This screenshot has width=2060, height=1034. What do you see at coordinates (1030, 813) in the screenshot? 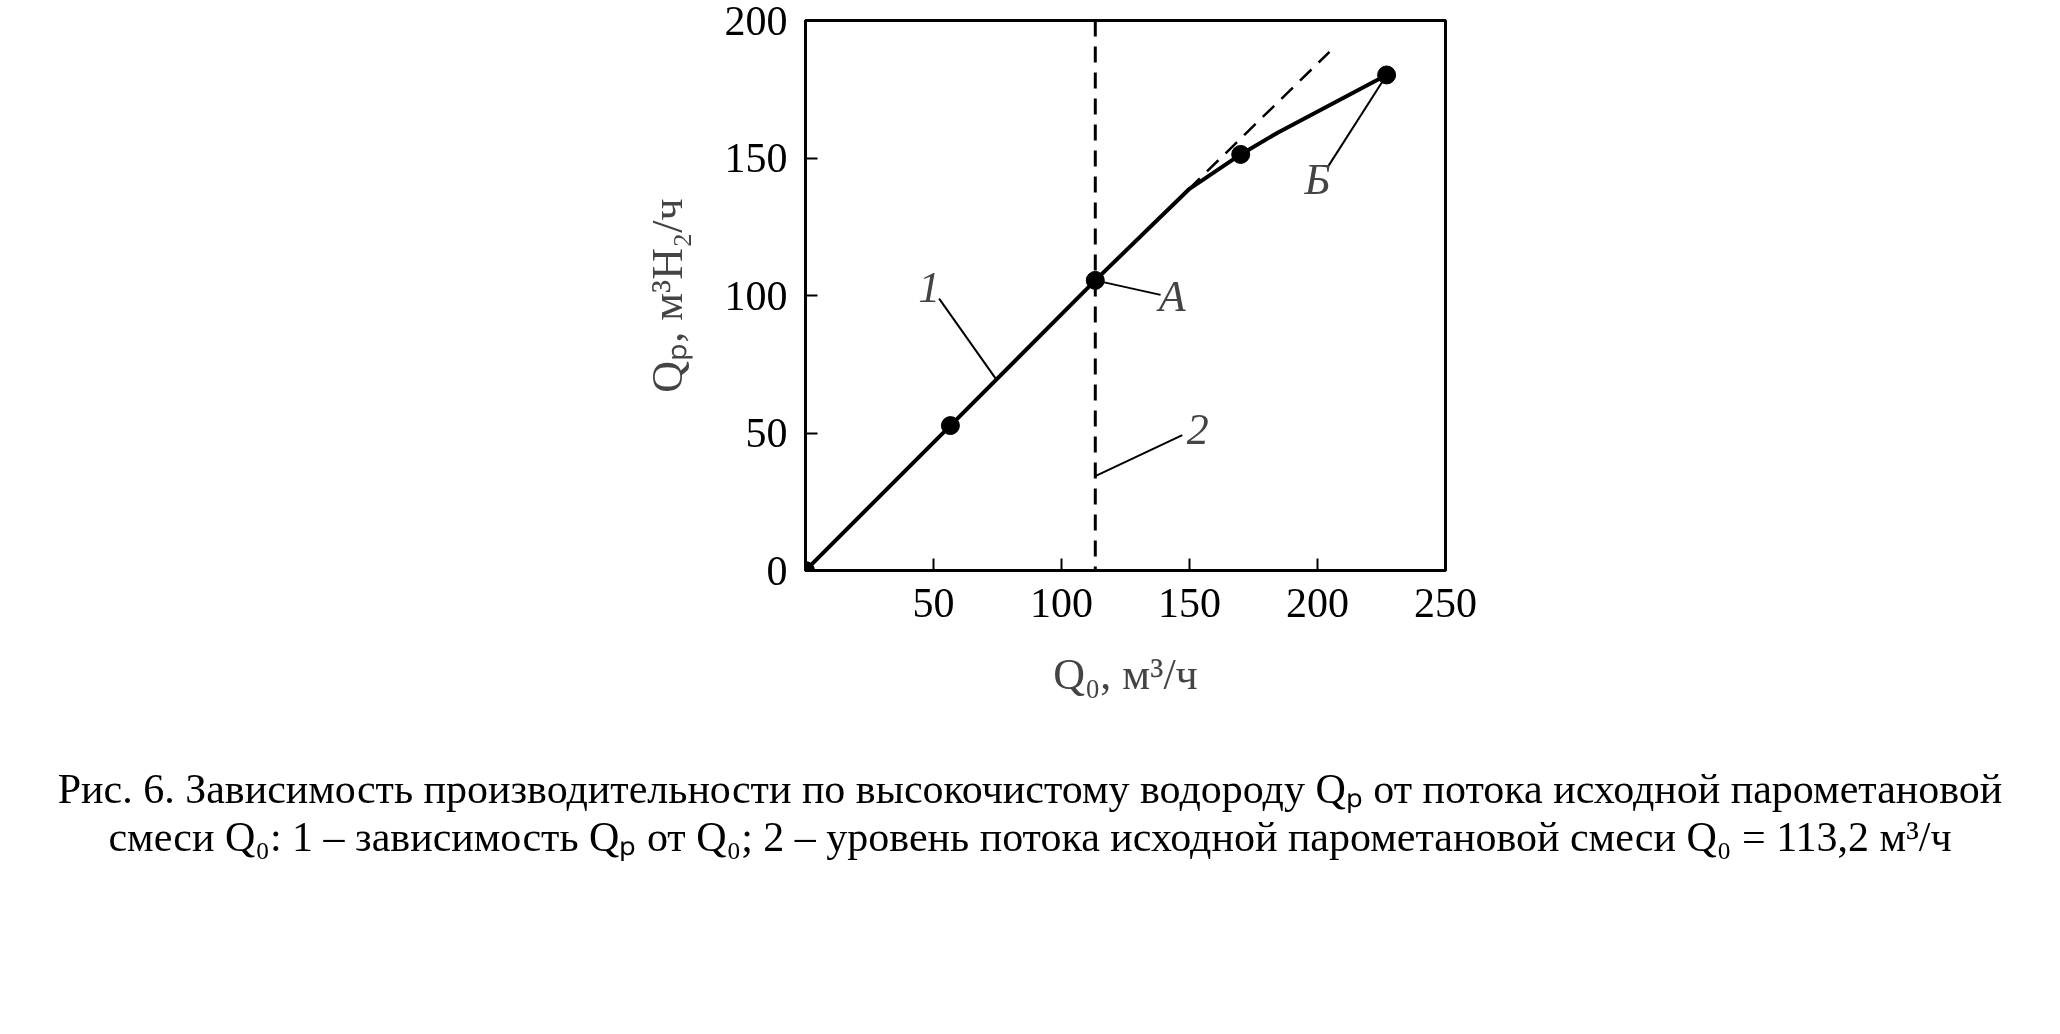
I see `text: Рис. 6. Зависимость производительности по высокочистому водороду Qₚ от потока исходной парометановой смеси Q₀: 1 – зависимость Qₚ от Q₀; 2 – уровень потока исходной парометановой смеси Q₀ = 113,2 м³/ч` at bounding box center [1030, 813].